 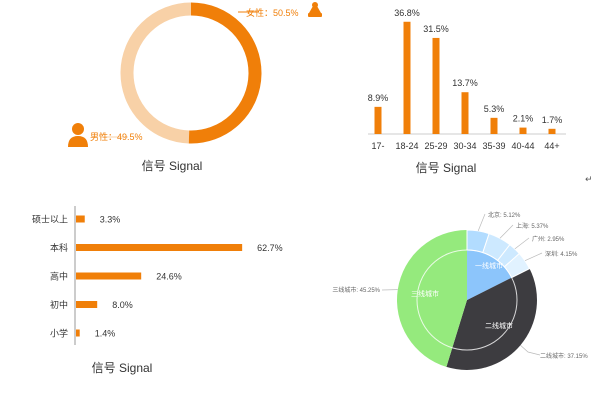 I want to click on inner-ring-outline, so click(x=467, y=300).